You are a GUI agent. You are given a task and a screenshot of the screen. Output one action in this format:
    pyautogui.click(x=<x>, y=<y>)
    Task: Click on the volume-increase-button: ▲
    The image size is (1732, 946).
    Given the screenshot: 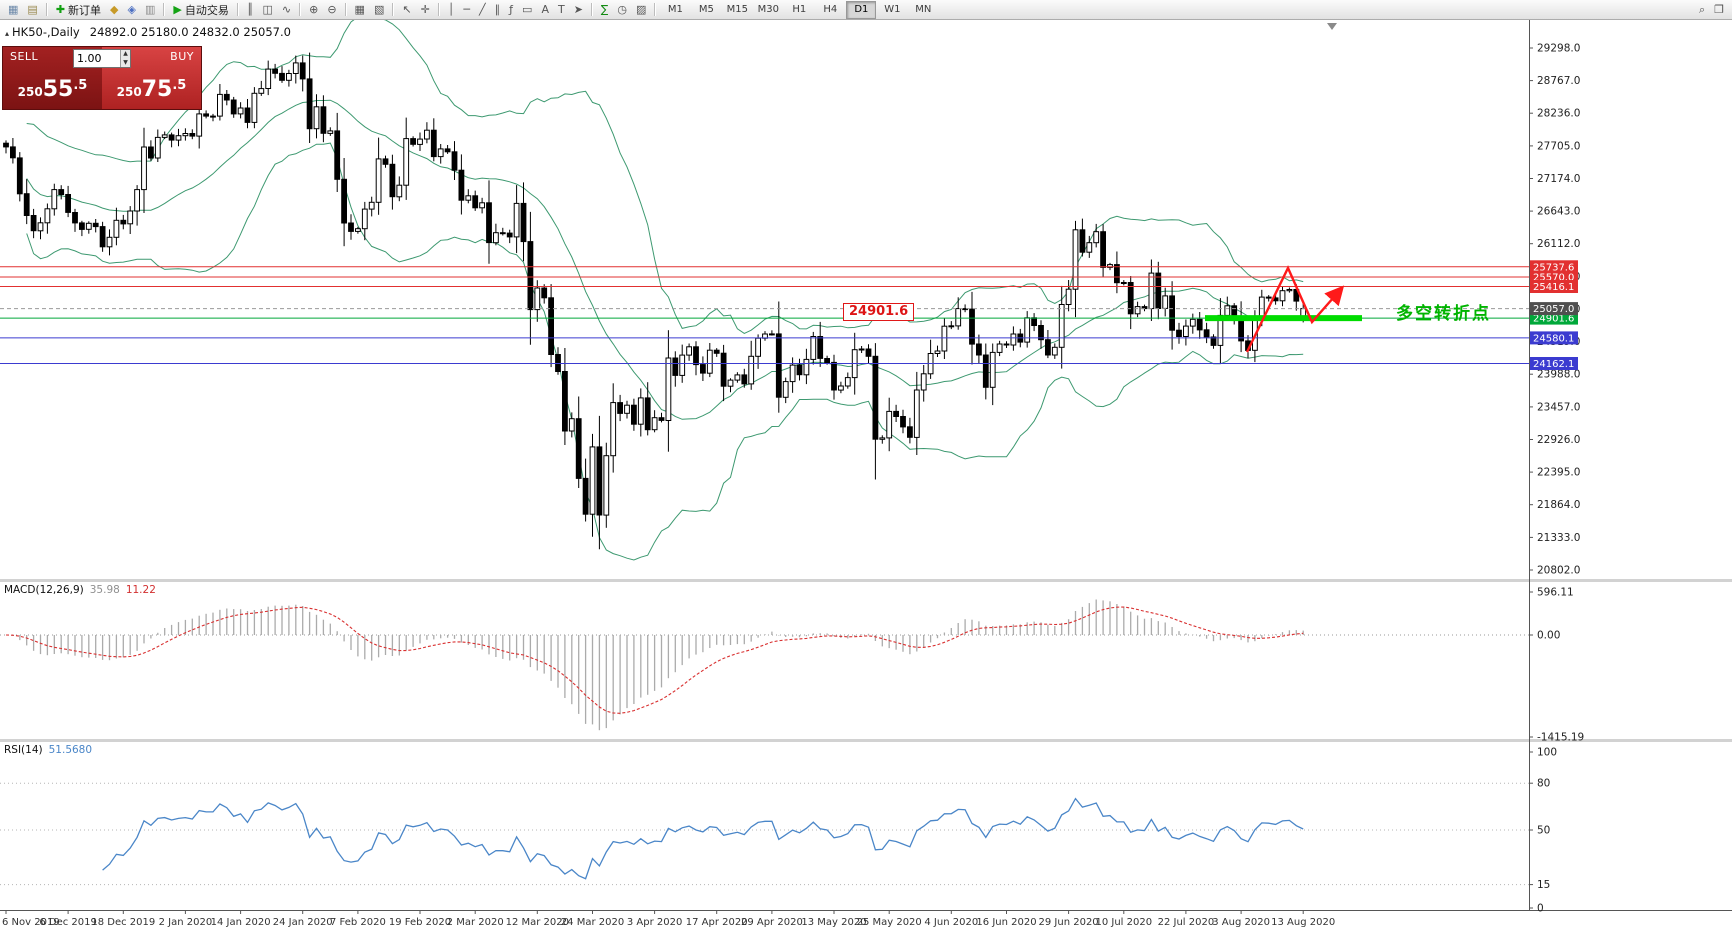 What is the action you would take?
    pyautogui.click(x=125, y=54)
    